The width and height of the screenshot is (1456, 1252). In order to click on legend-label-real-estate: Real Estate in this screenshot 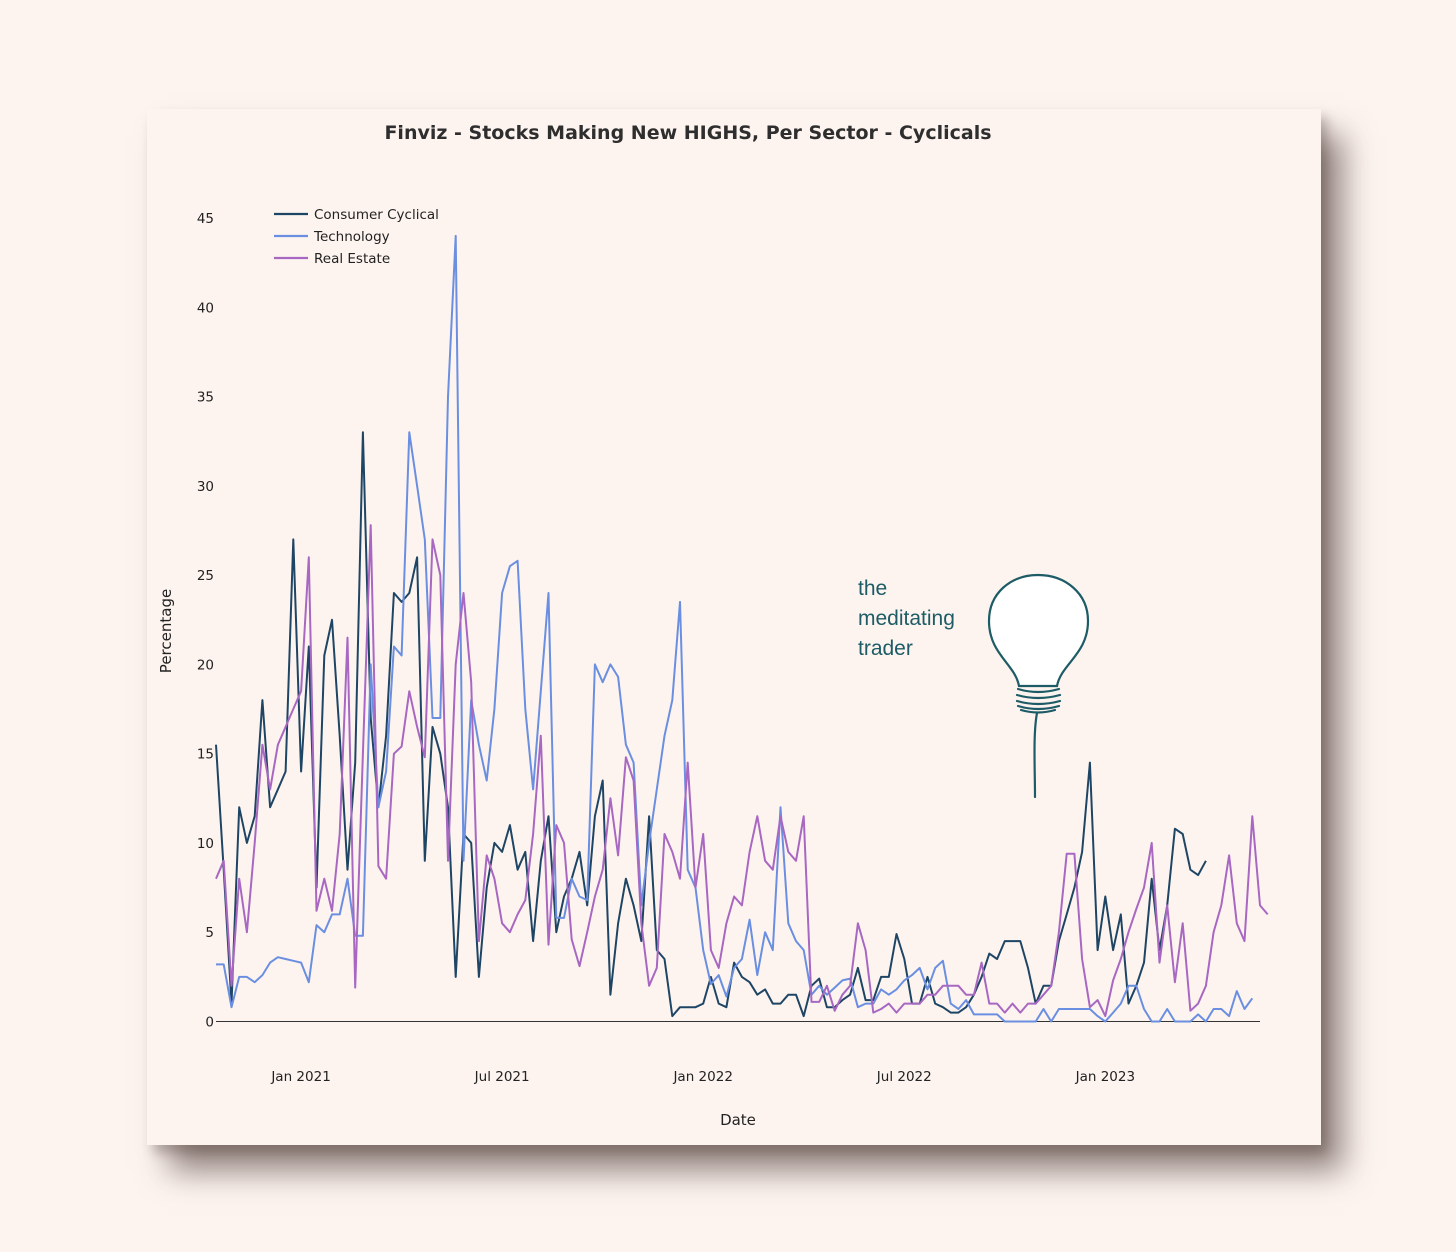, I will do `click(352, 259)`.